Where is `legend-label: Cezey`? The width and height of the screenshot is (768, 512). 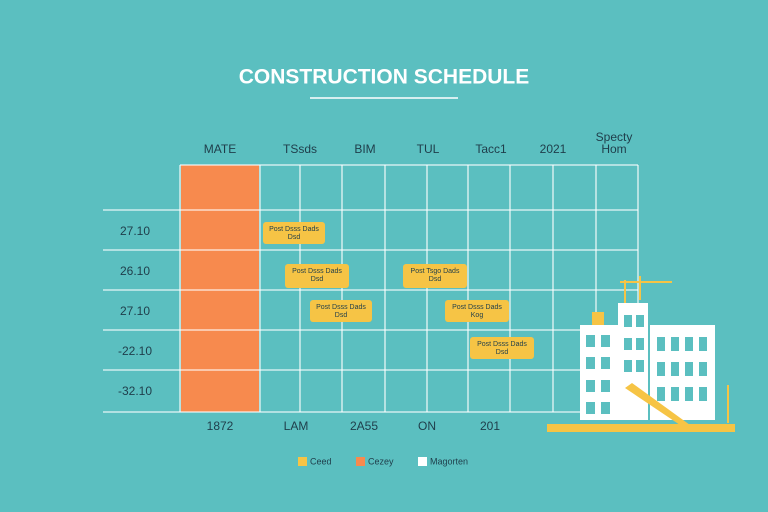 legend-label: Cezey is located at coordinates (381, 461).